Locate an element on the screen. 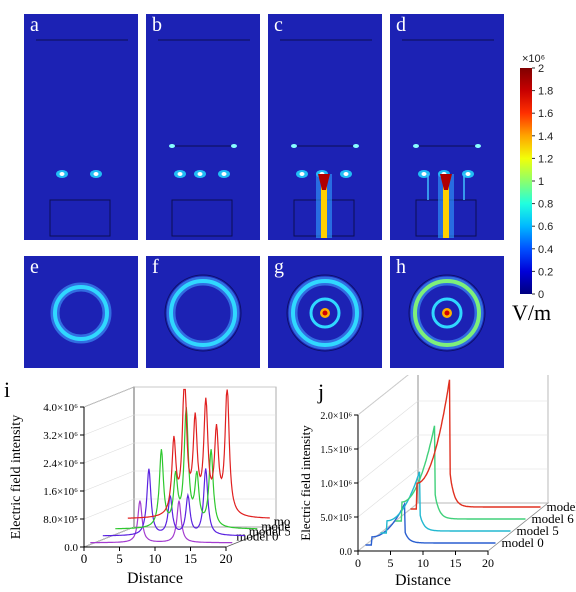 This screenshot has height=592, width=576. colorbar-tick-label: 2 is located at coordinates (541, 69).